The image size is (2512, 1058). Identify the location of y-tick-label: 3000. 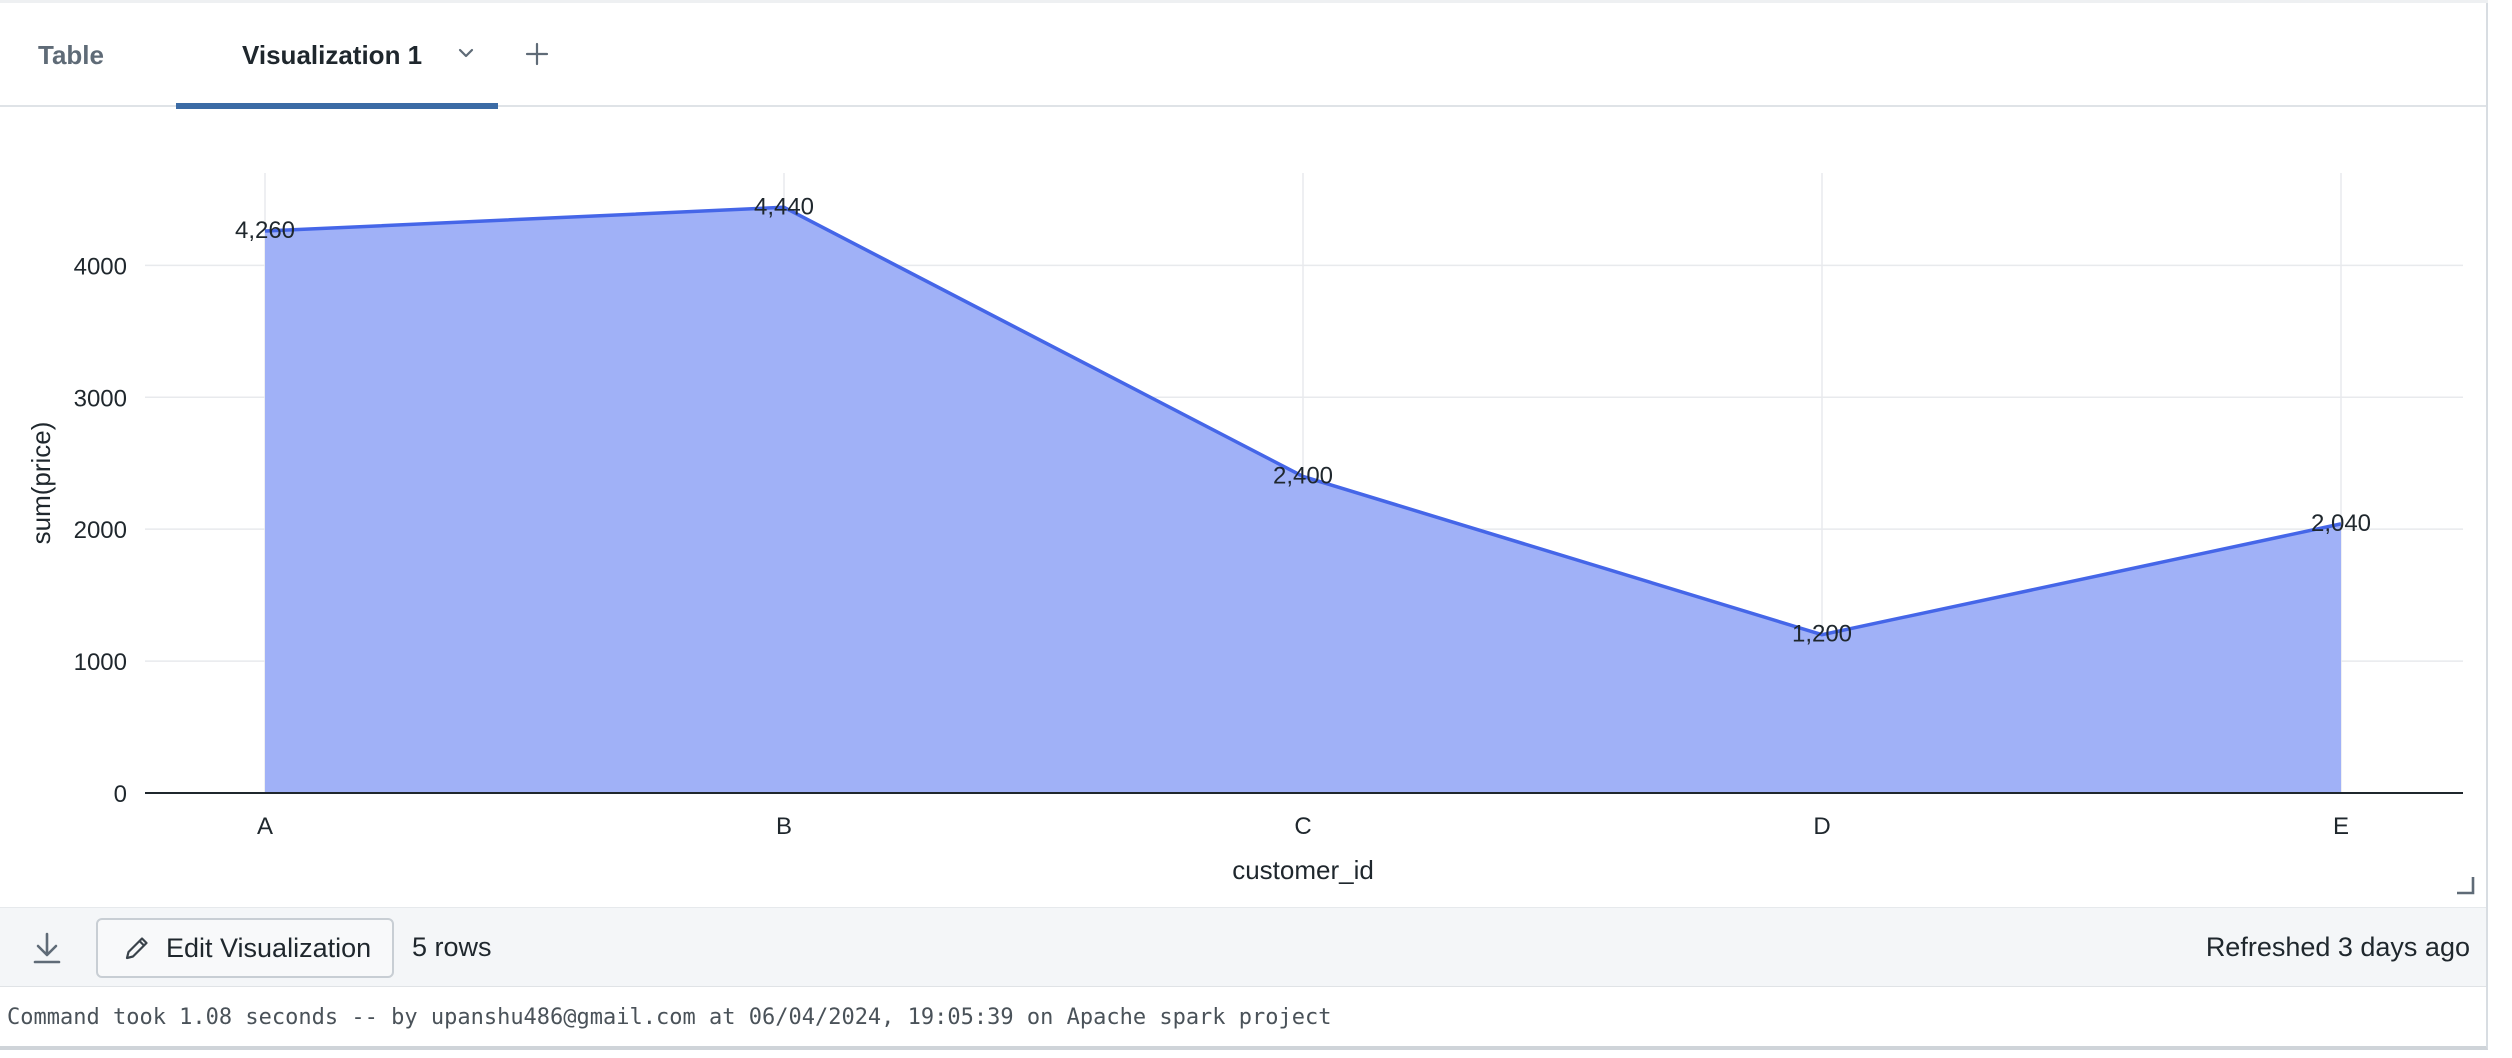
(100, 398).